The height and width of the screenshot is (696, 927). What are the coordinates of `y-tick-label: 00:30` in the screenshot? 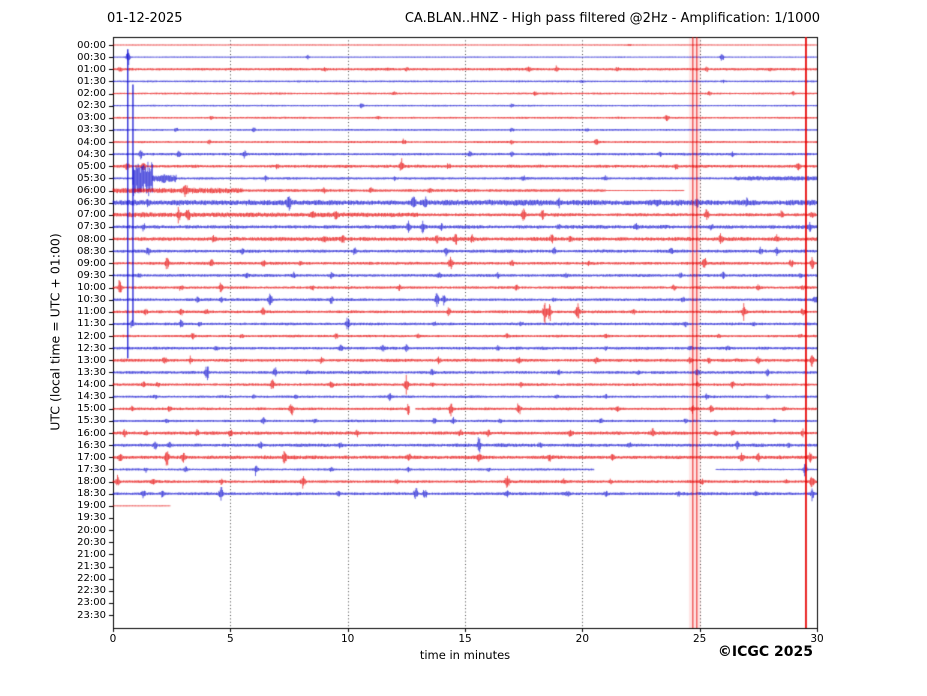 It's located at (91, 57).